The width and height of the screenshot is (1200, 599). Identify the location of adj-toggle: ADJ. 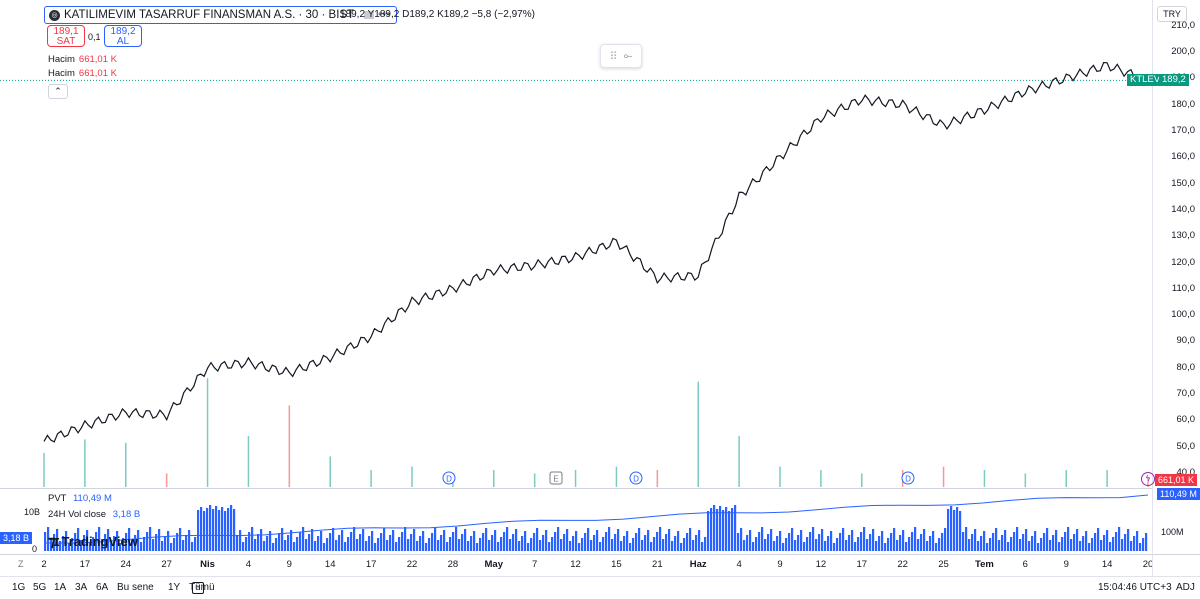
(1185, 587).